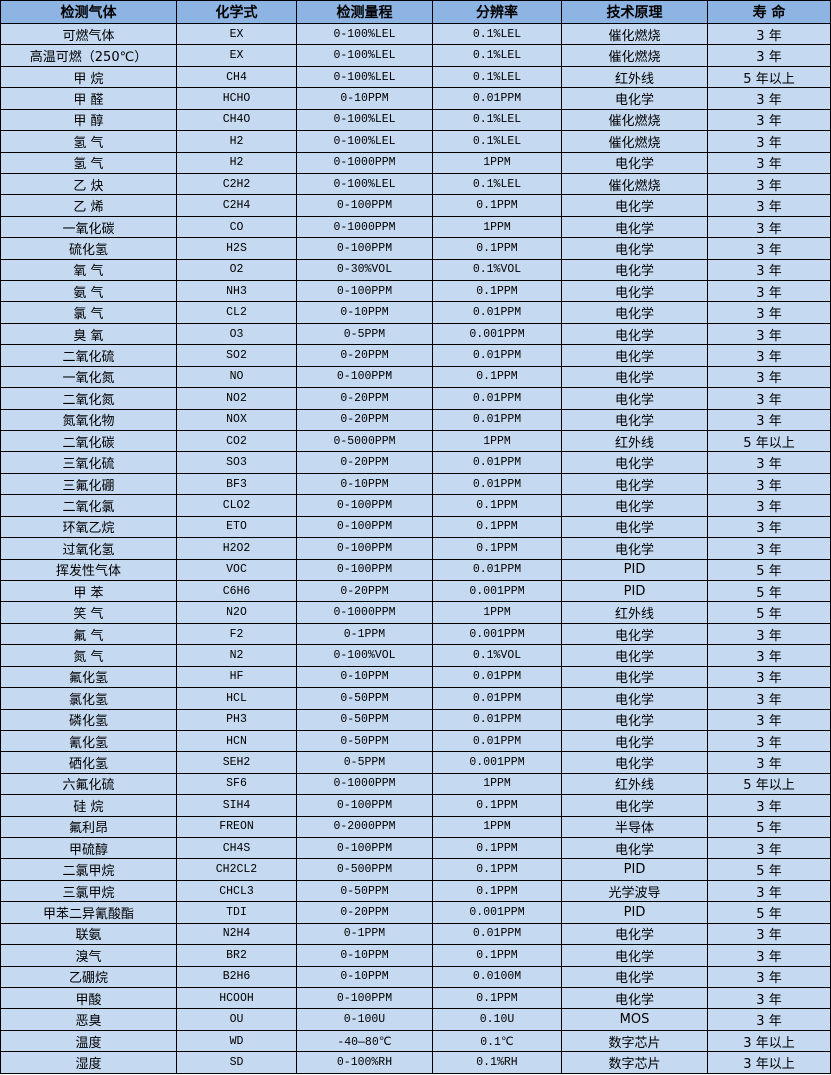 The width and height of the screenshot is (831, 1075). What do you see at coordinates (415, 205) in the screenshot?
I see `table-row: 乙 烯 C2H4 0-100PPM 0.1PPM 电化学 3 年` at bounding box center [415, 205].